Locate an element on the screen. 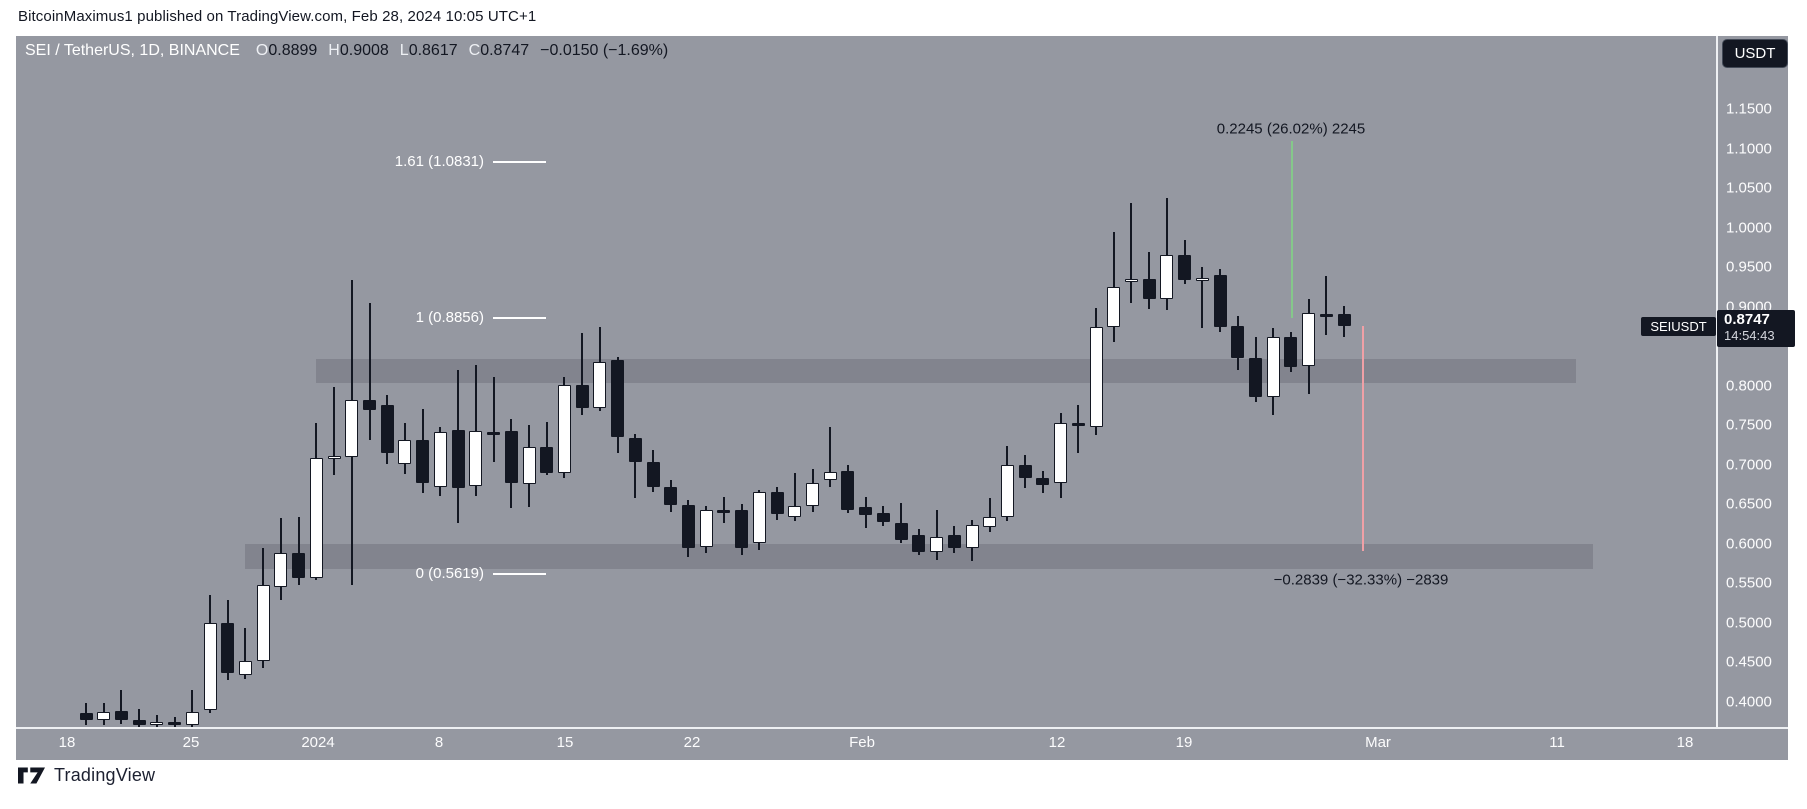  time-tick: 22 is located at coordinates (692, 742).